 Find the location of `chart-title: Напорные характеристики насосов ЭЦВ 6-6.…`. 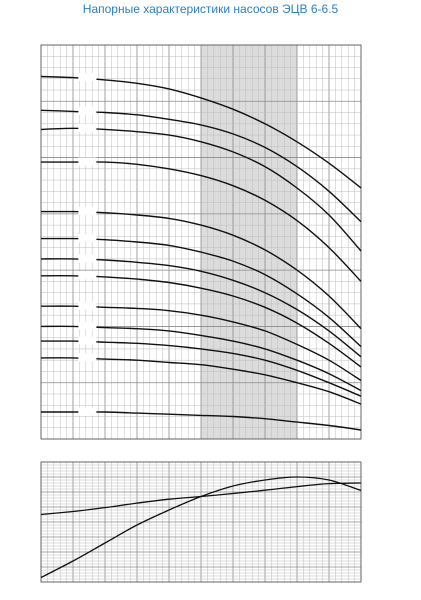

chart-title: Напорные характеристики насосов ЭЦВ 6-6.… is located at coordinates (210, 9).